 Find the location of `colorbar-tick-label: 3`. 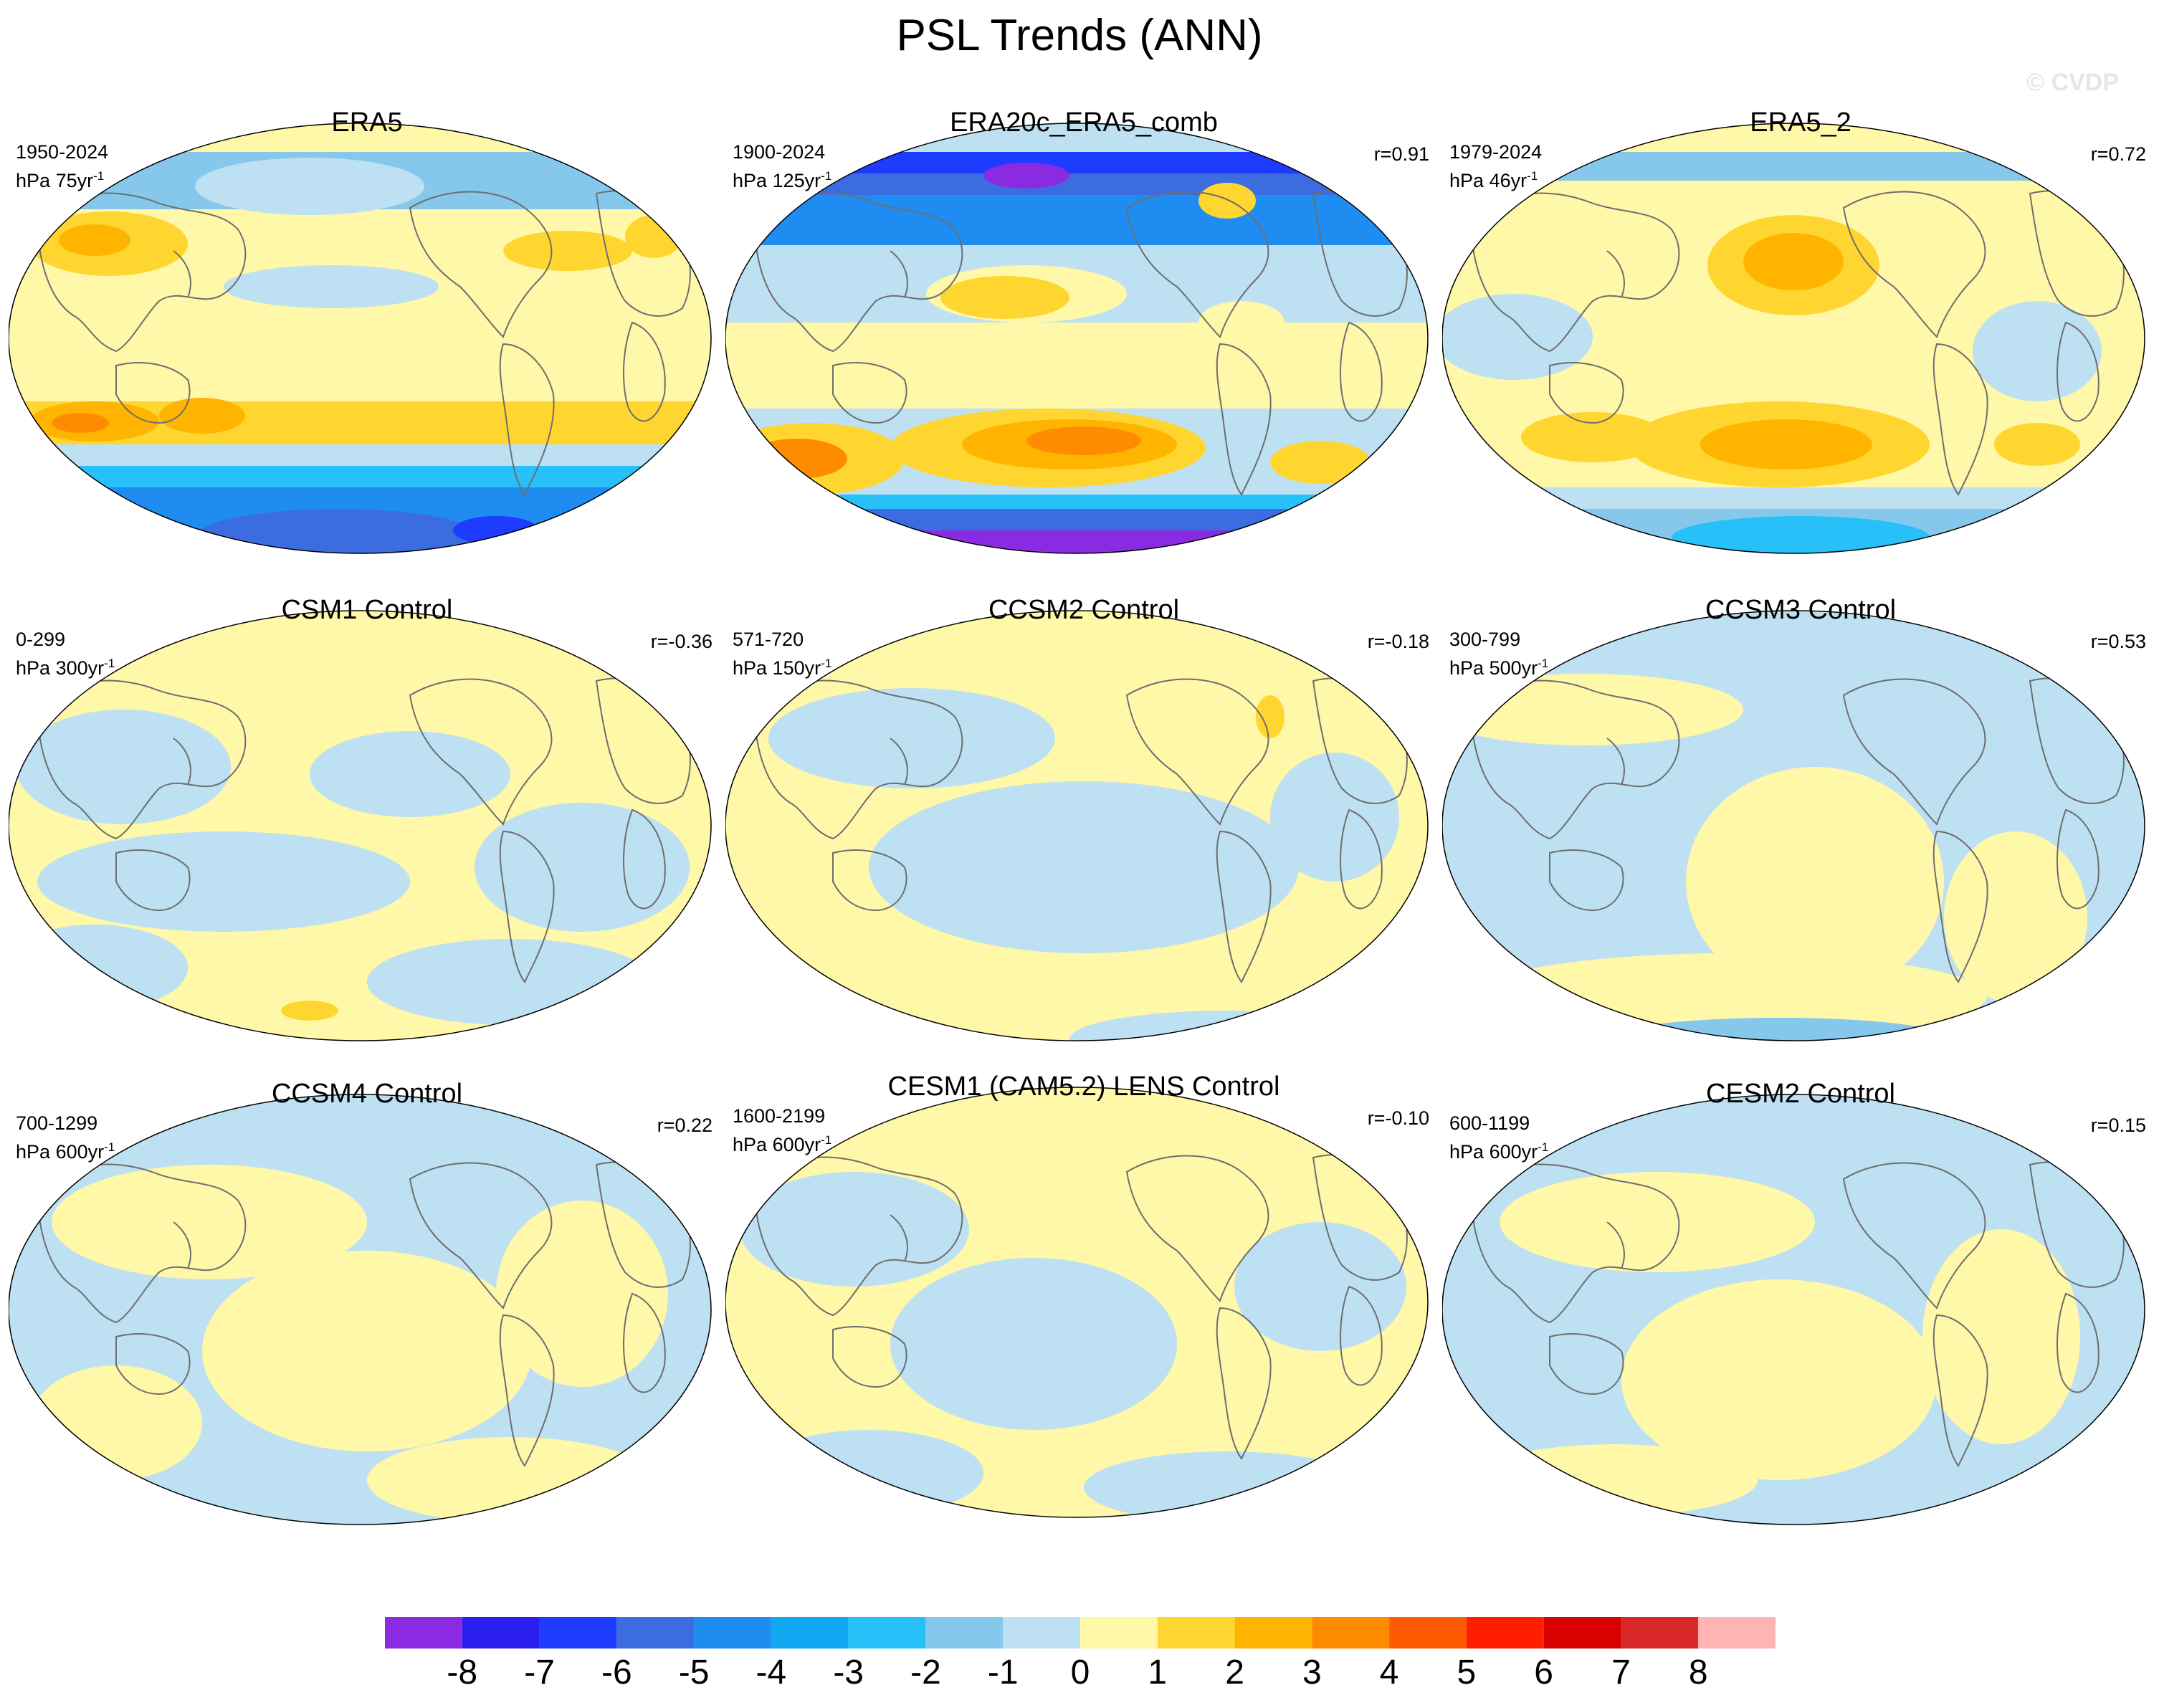

colorbar-tick-label: 3 is located at coordinates (1312, 1673).